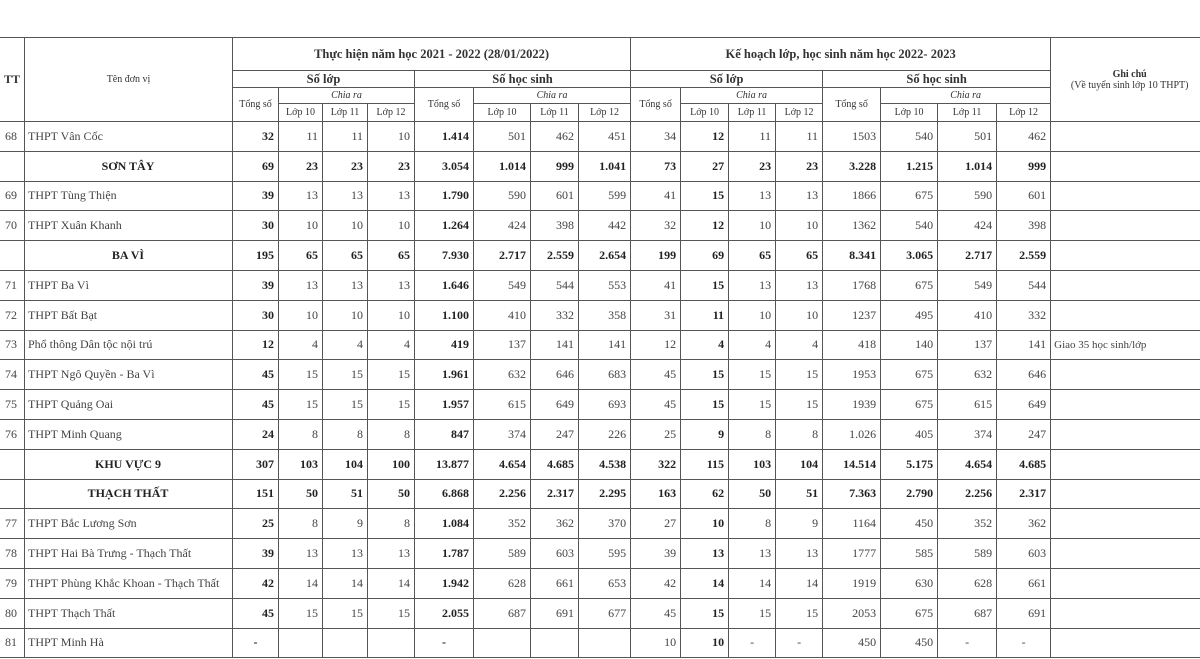 This screenshot has width=1200, height=659. What do you see at coordinates (128, 136) in the screenshot?
I see `unit-name: THPT Vân Cốc` at bounding box center [128, 136].